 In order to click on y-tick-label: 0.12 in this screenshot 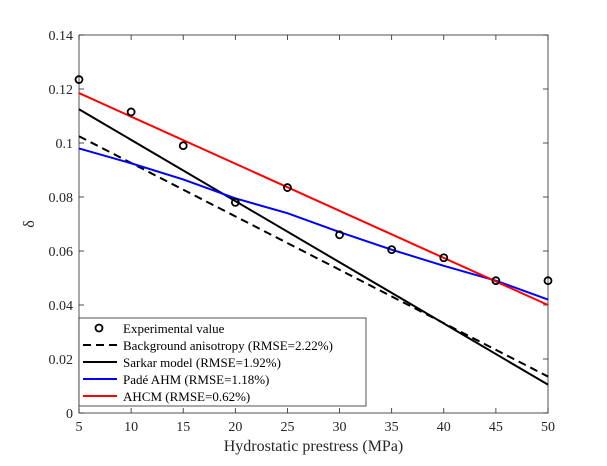, I will do `click(61, 90)`.